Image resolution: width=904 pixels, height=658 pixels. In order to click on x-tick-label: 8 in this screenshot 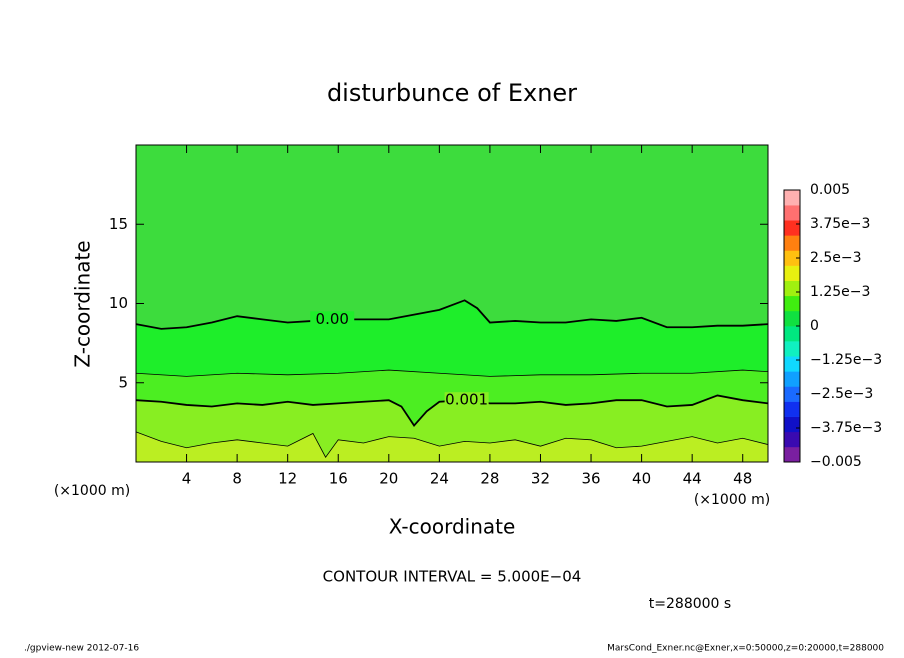, I will do `click(237, 479)`.